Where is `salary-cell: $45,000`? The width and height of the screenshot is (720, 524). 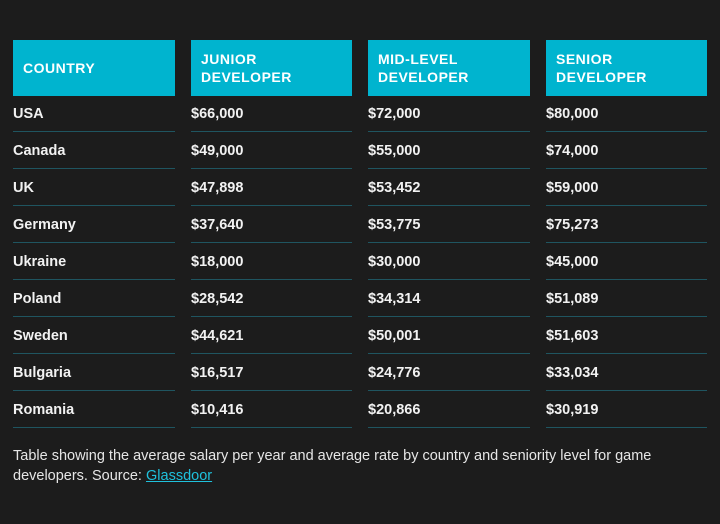 salary-cell: $45,000 is located at coordinates (626, 262).